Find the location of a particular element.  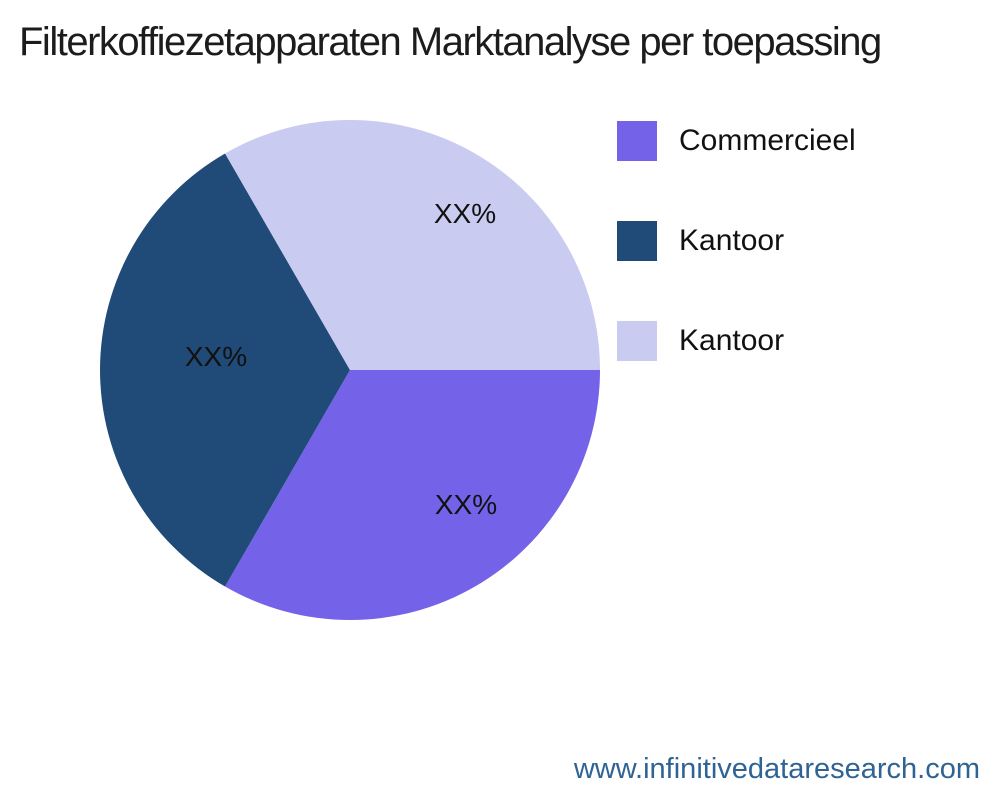

legend-label-kantoor-dark: Kantoor is located at coordinates (732, 240).